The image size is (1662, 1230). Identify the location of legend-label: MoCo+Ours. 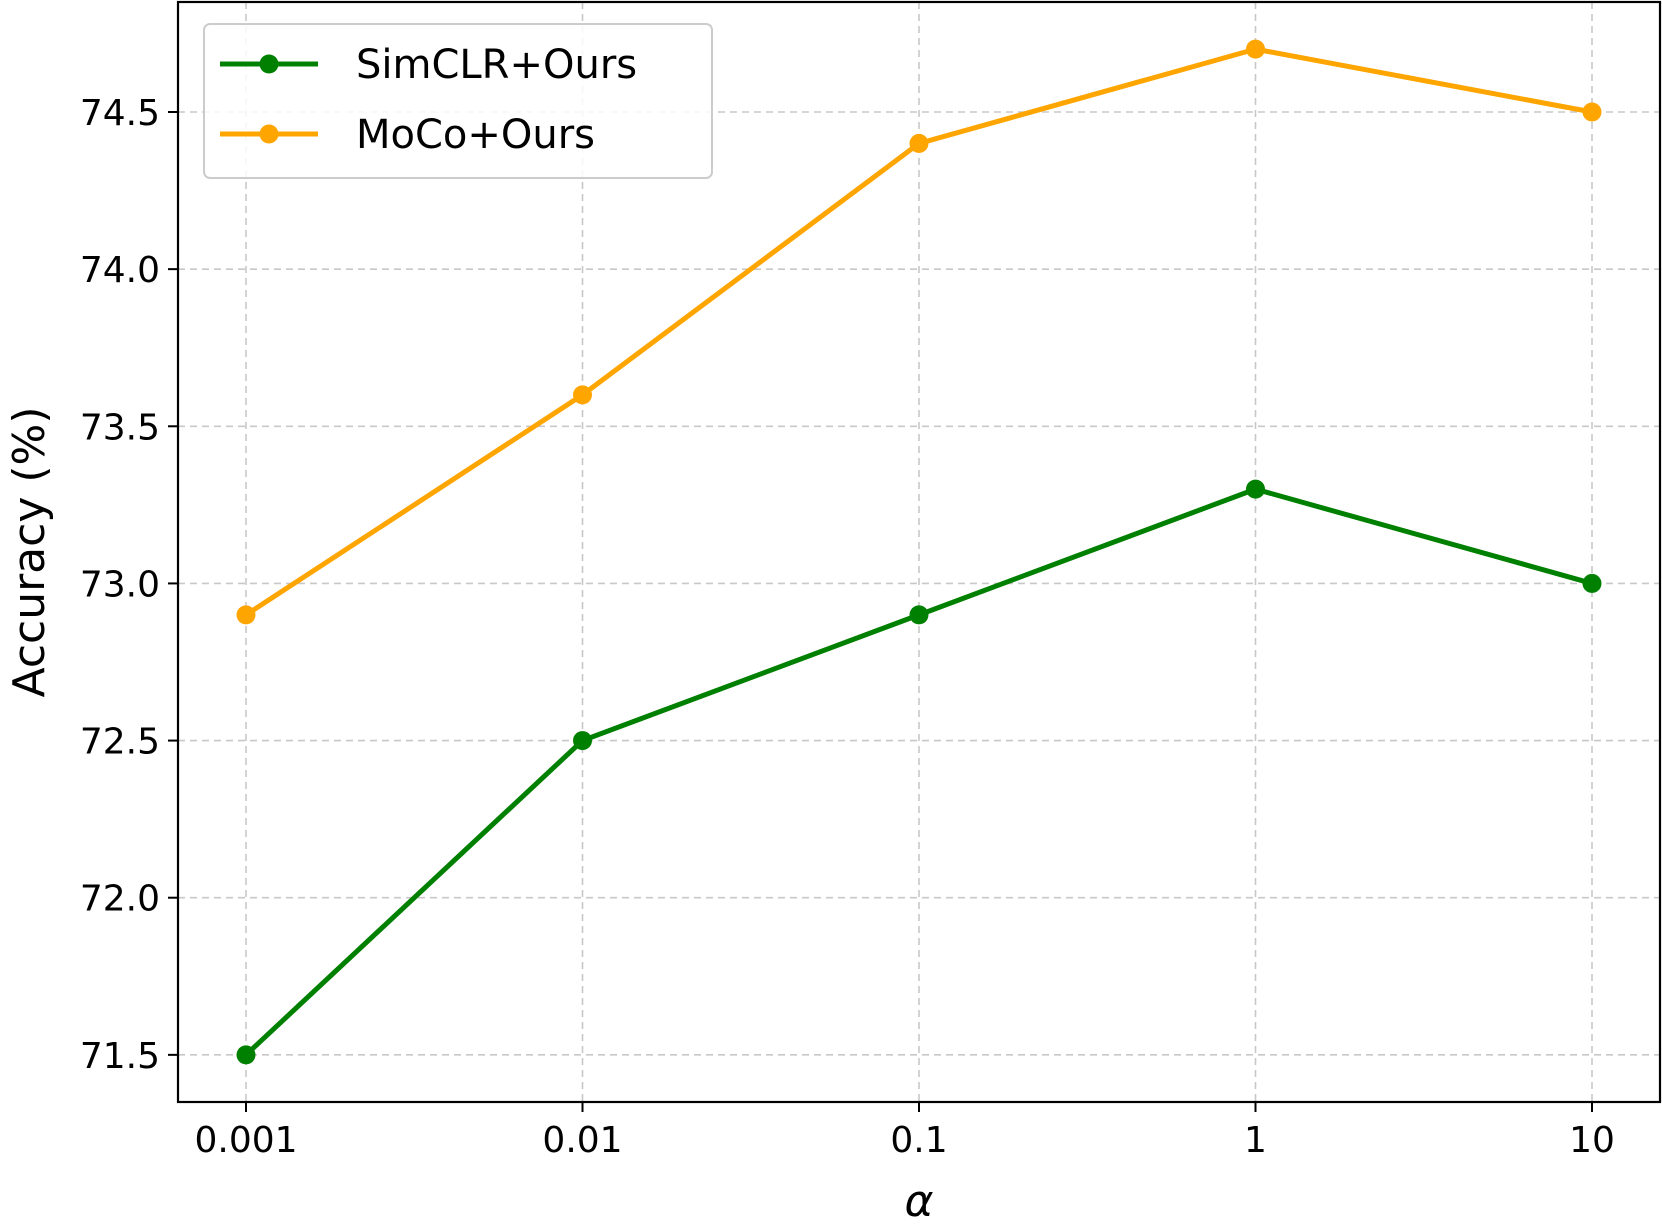
(475, 135).